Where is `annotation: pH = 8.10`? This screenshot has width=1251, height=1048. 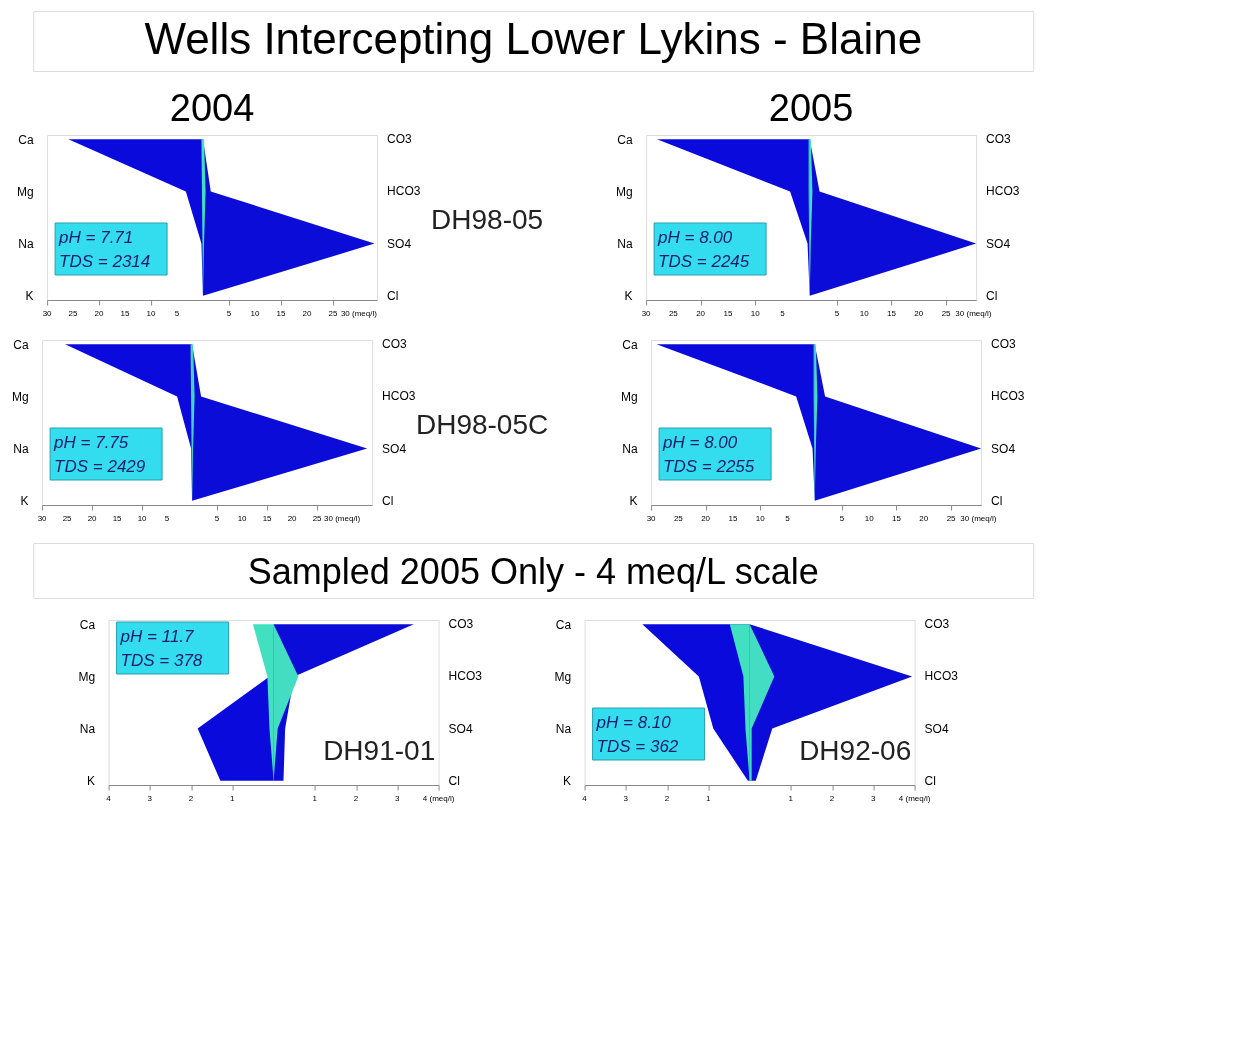
annotation: pH = 8.10 is located at coordinates (633, 722).